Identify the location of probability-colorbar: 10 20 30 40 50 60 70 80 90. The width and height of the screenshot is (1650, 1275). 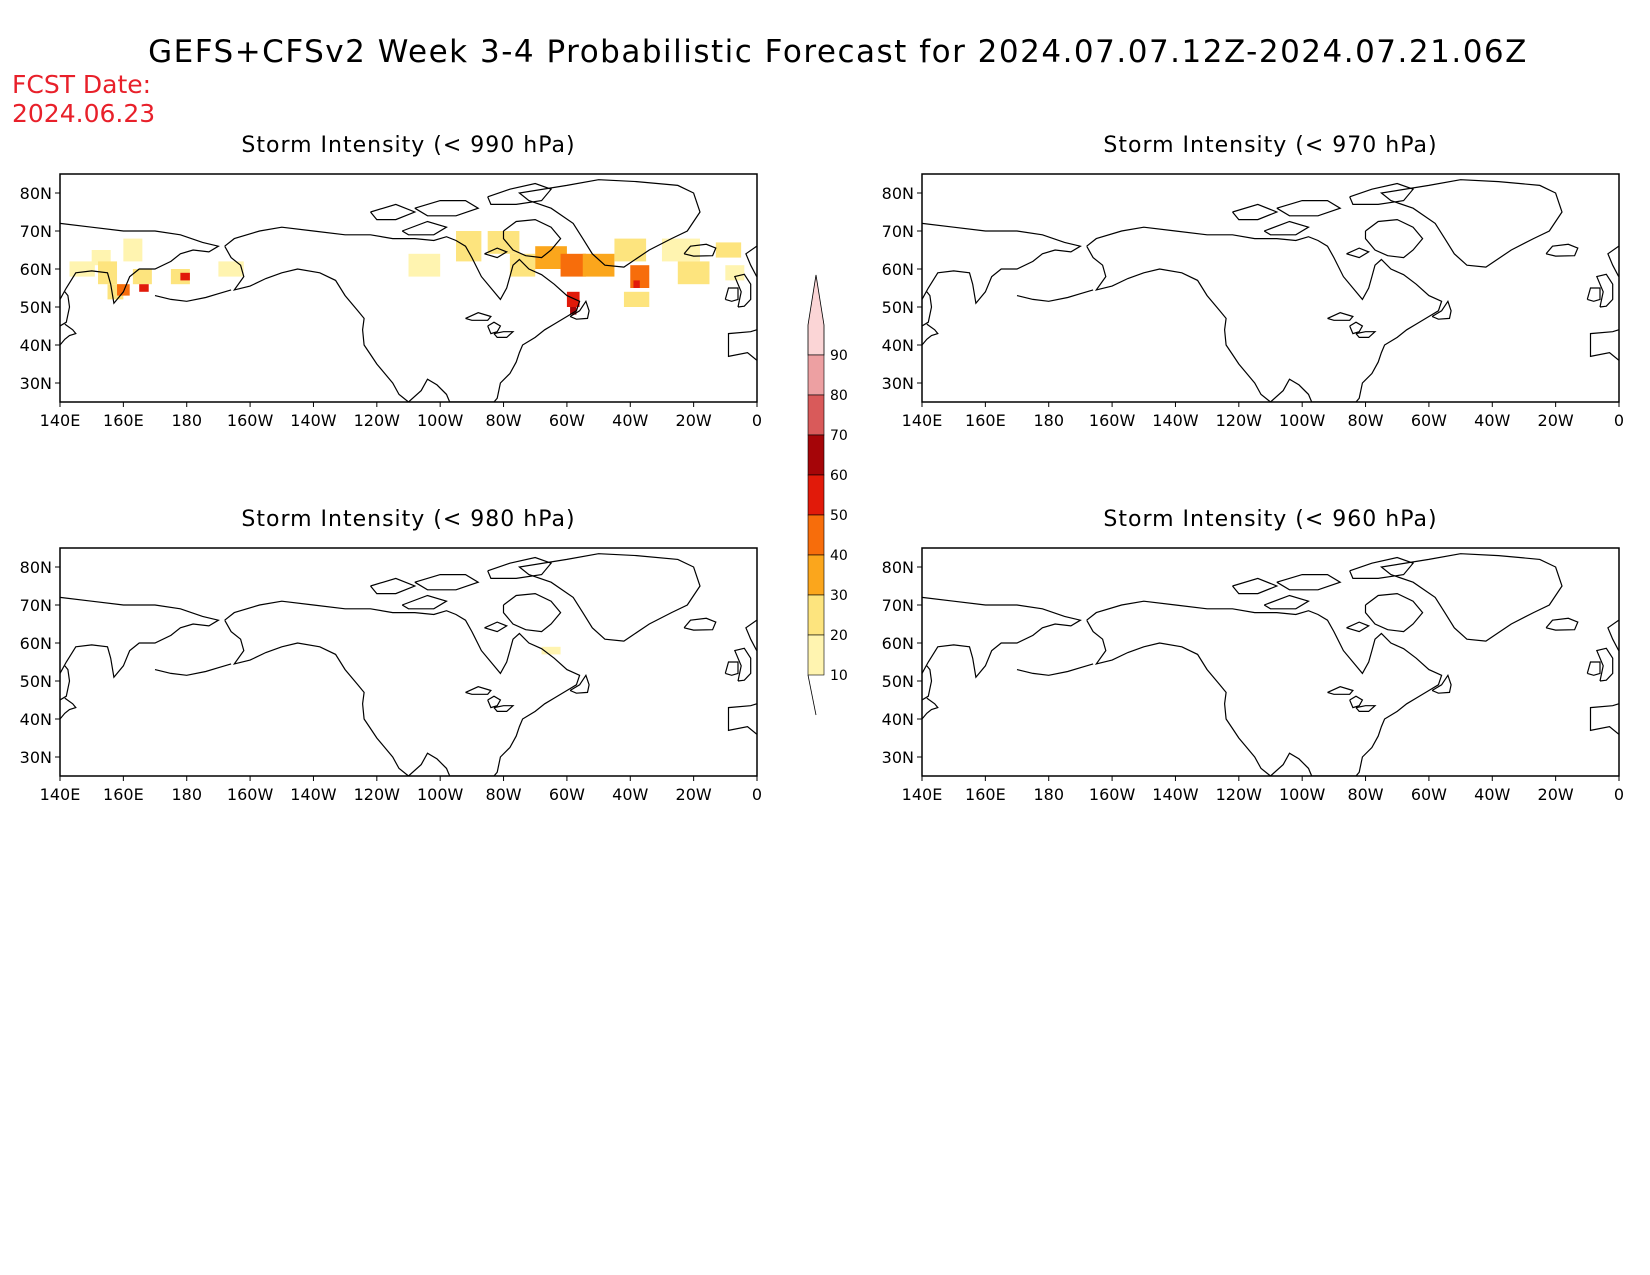
(827, 495).